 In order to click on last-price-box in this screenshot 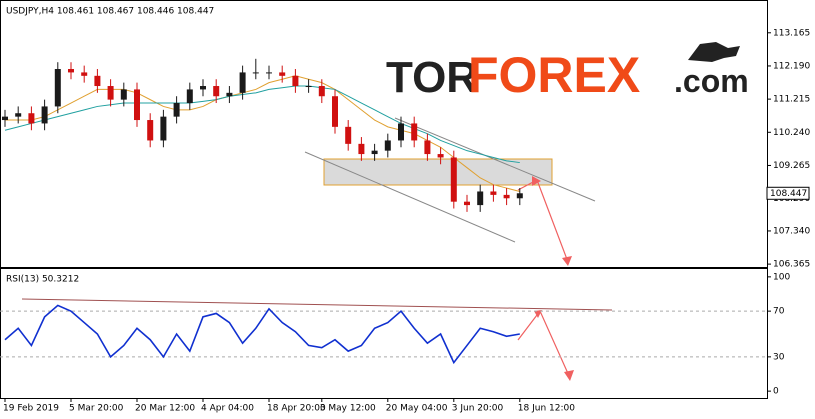, I will do `click(788, 193)`.